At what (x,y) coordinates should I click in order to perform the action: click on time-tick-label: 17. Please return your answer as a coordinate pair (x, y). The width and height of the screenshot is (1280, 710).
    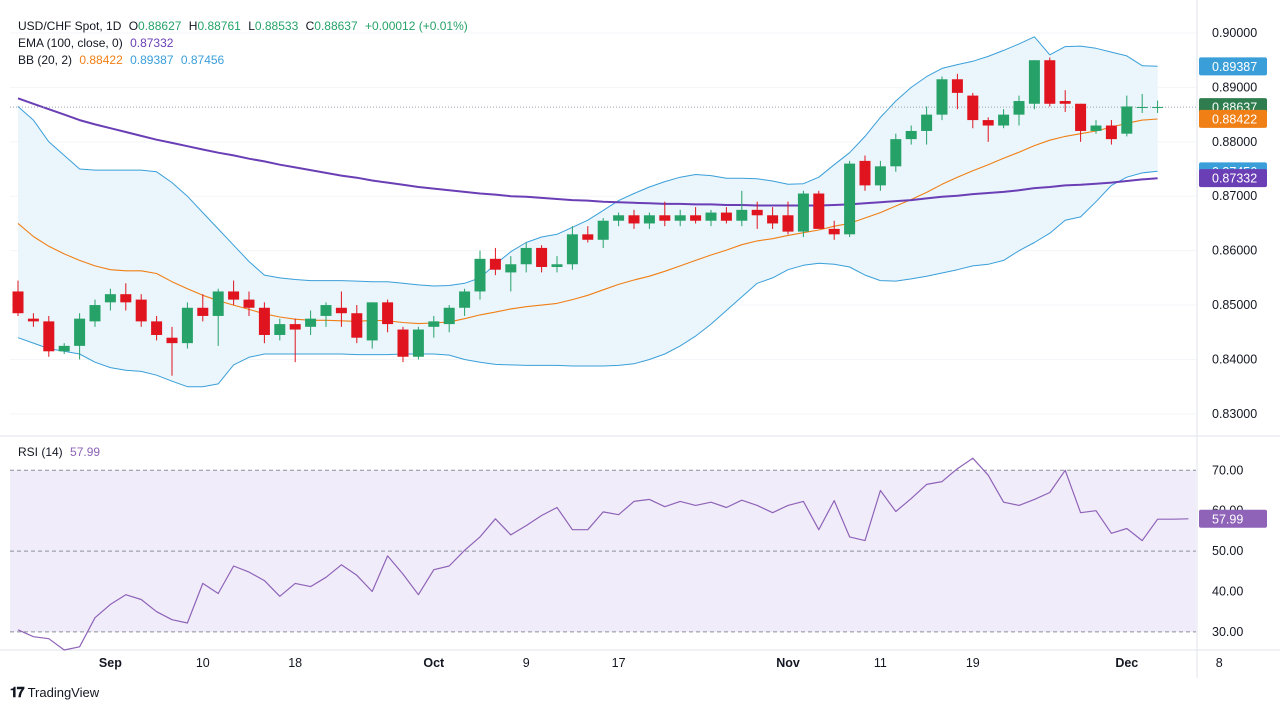
    Looking at the image, I should click on (619, 663).